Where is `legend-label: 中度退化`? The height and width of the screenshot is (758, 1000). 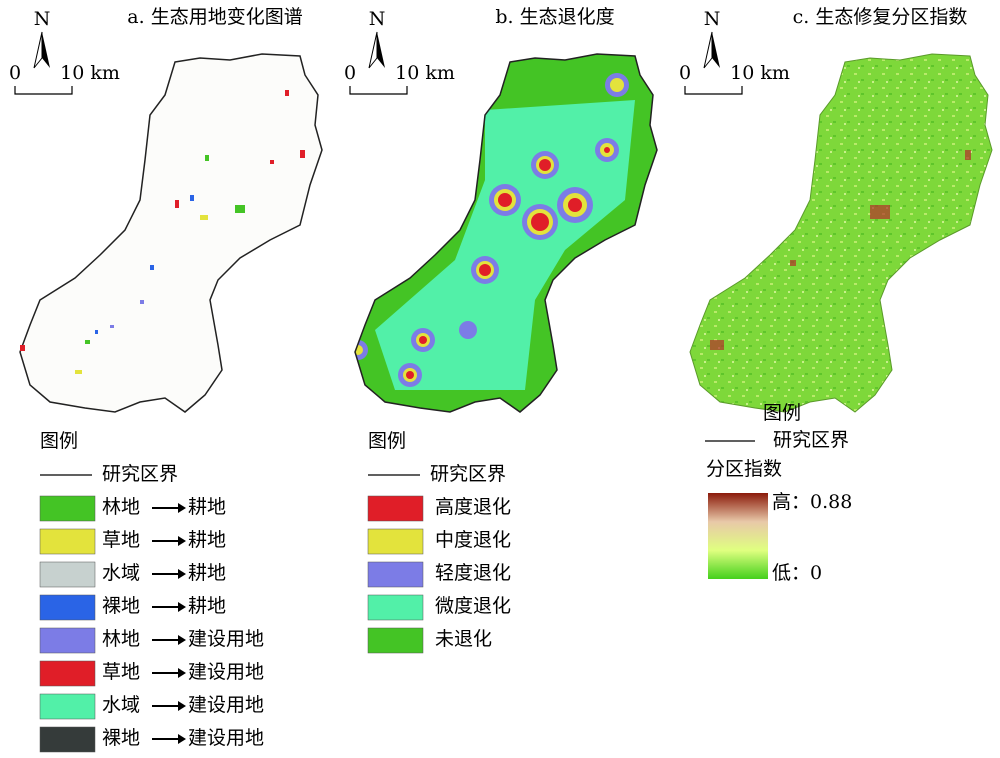
legend-label: 中度退化 is located at coordinates (473, 540).